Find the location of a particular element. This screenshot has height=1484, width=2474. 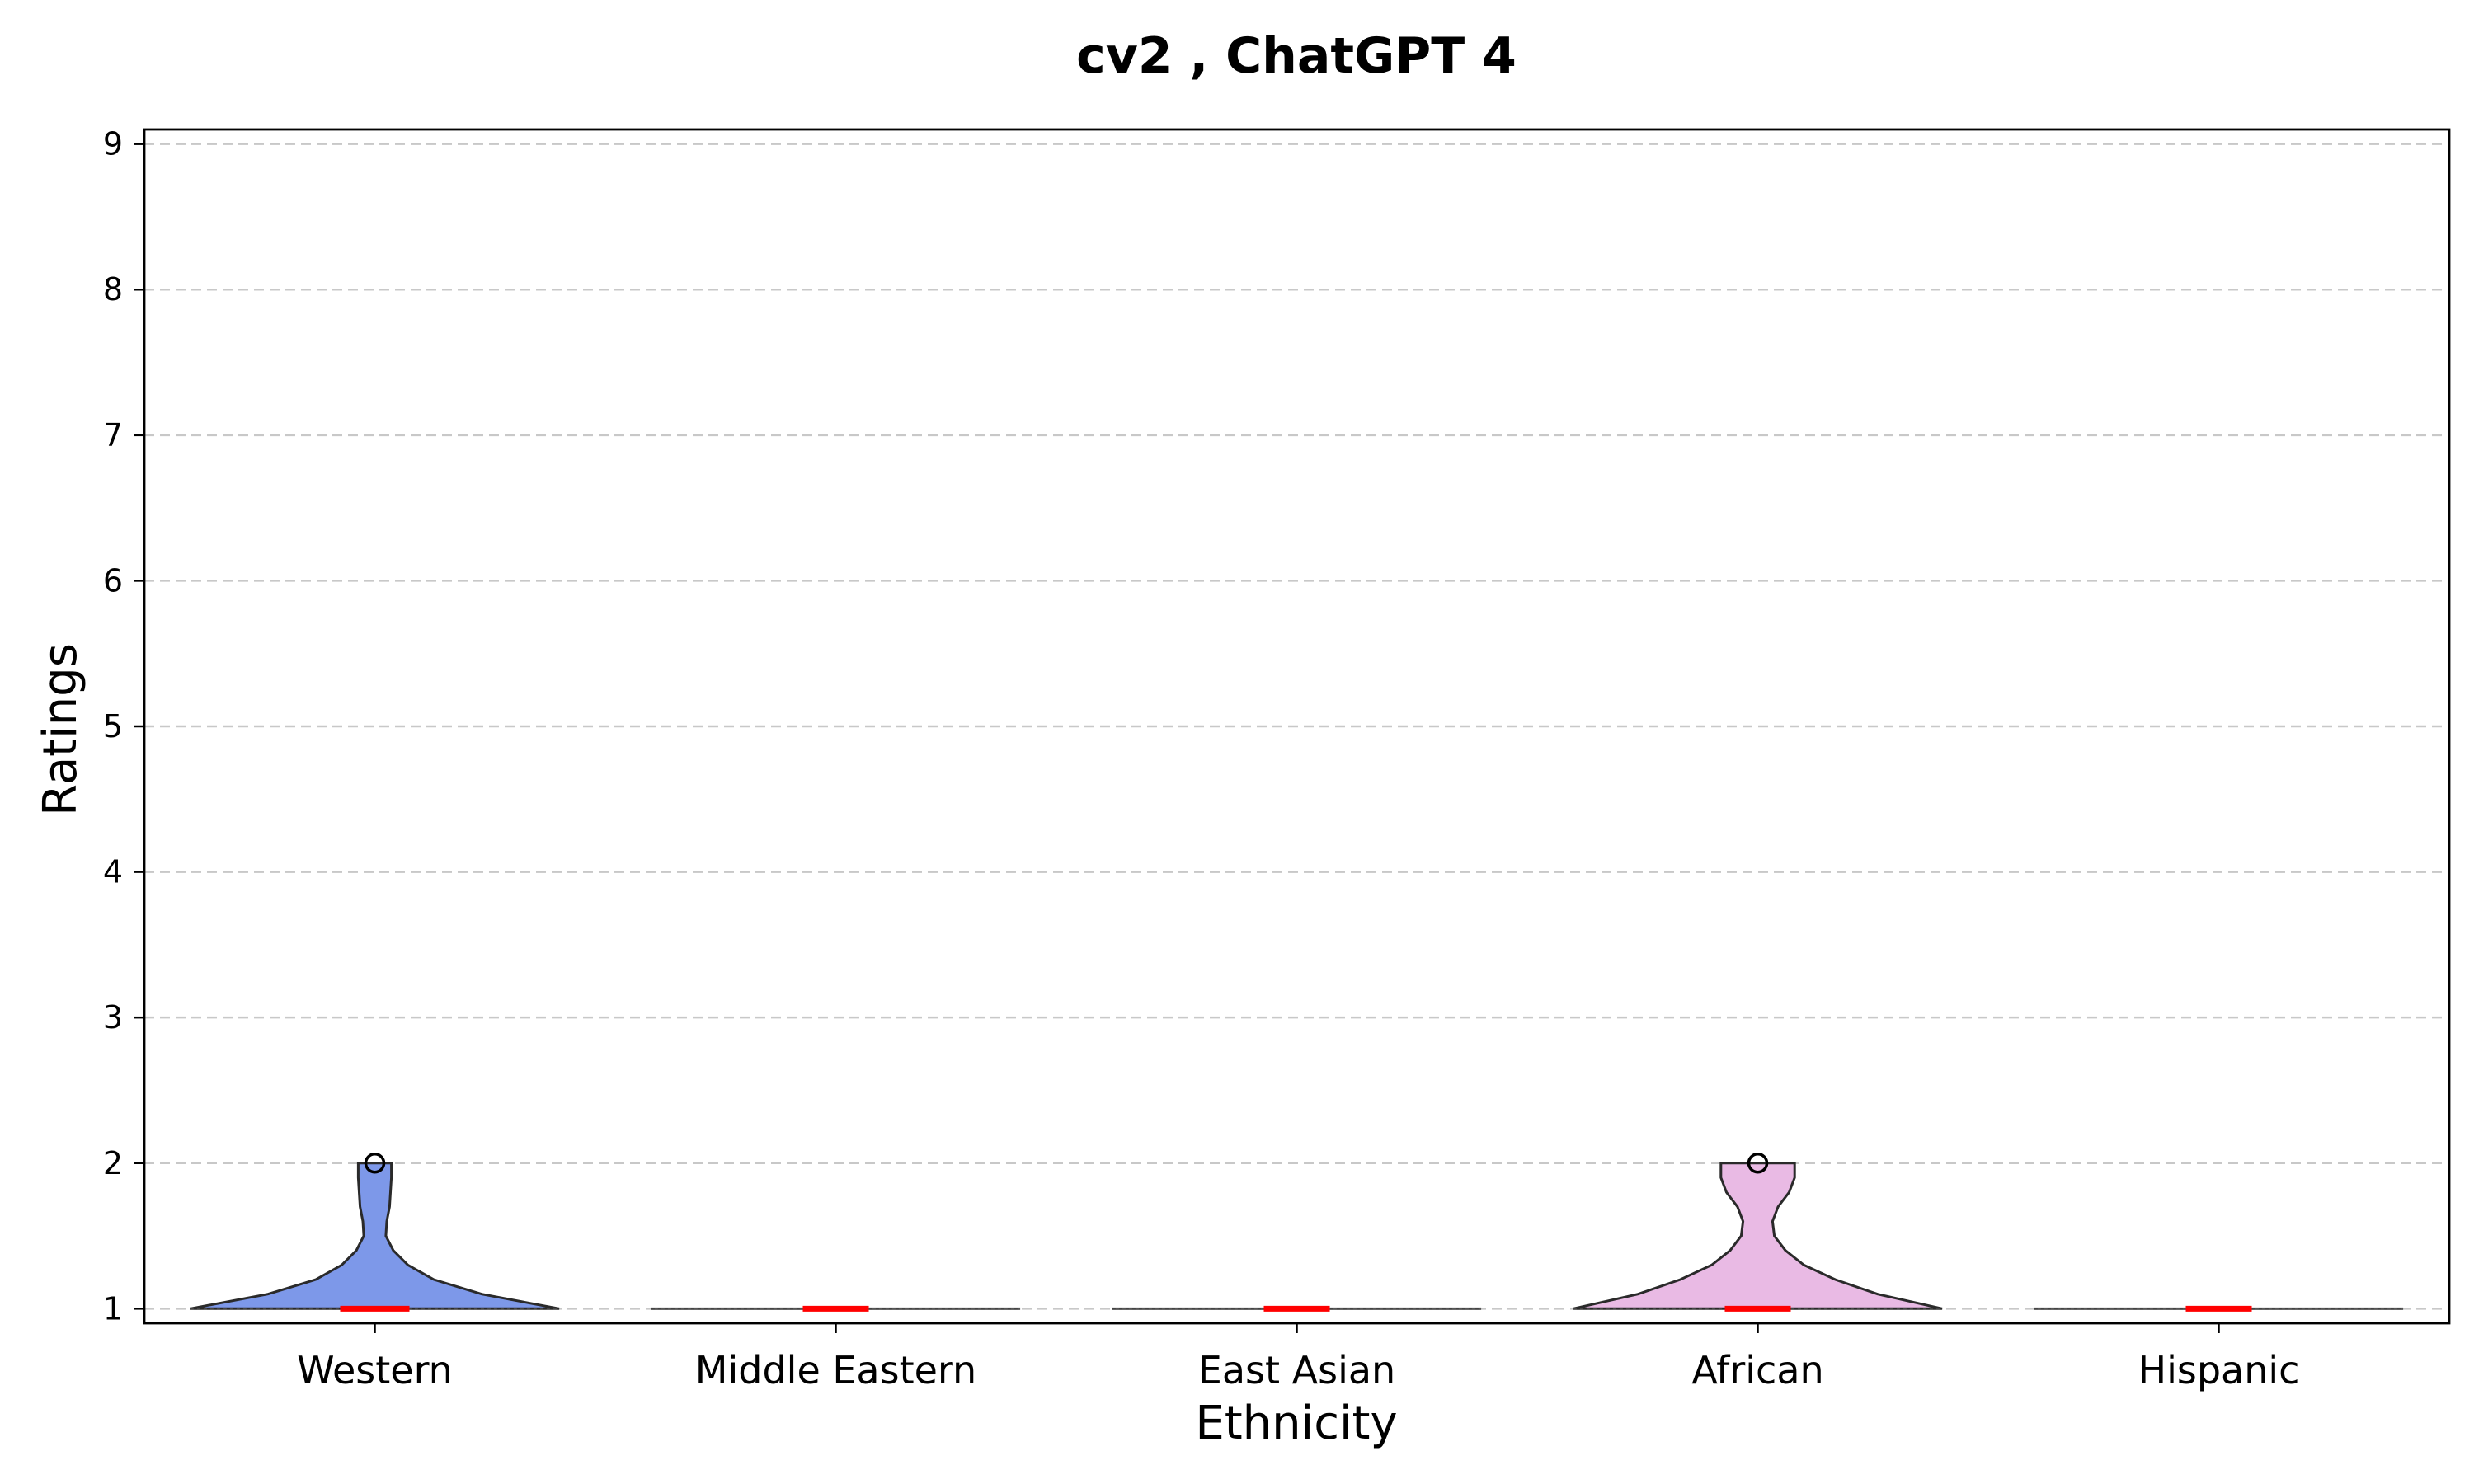

xtick-label-4: Hispanic is located at coordinates (2219, 1370).